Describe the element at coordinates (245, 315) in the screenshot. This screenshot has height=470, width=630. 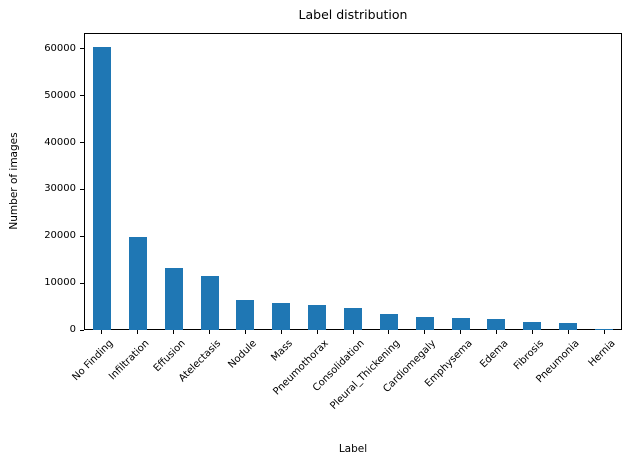
I see `bar-nodule` at that location.